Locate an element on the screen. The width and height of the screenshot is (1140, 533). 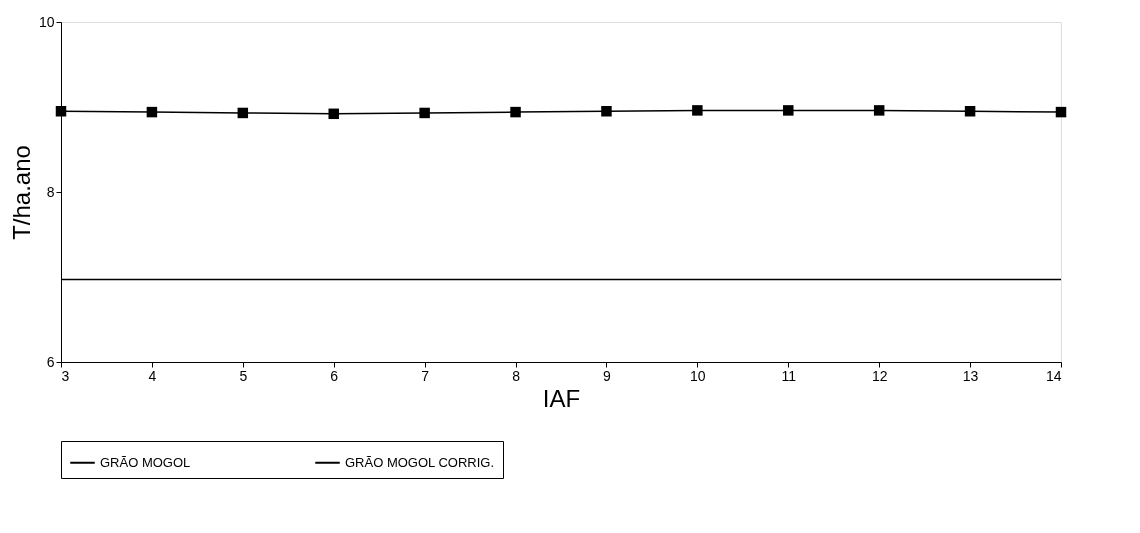
x-tick-label: 7 is located at coordinates (425, 375).